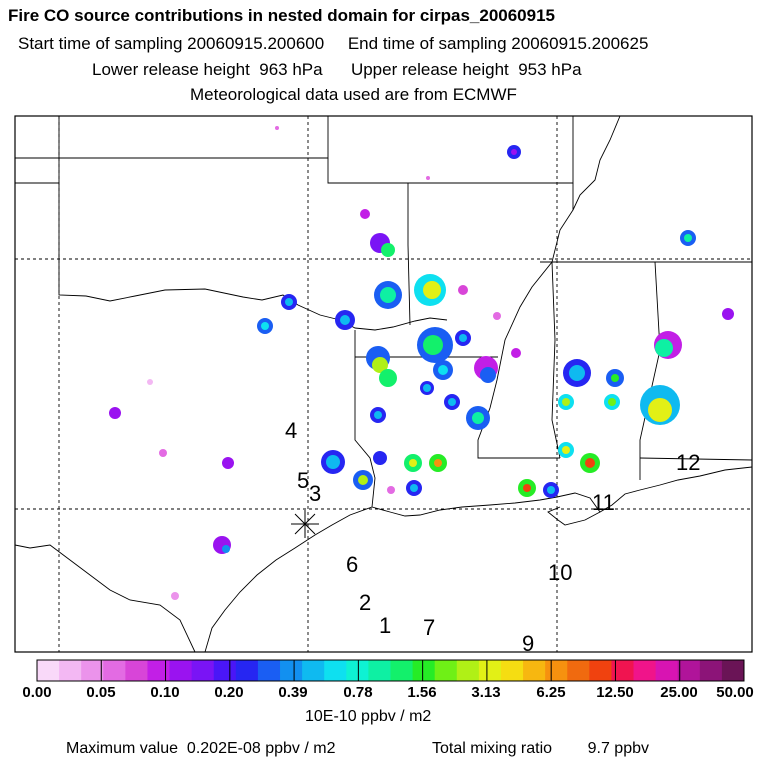 This screenshot has height=768, width=768. Describe the element at coordinates (353, 94) in the screenshot. I see `met-data-note: Meteorological data used are from ECMWF` at that location.